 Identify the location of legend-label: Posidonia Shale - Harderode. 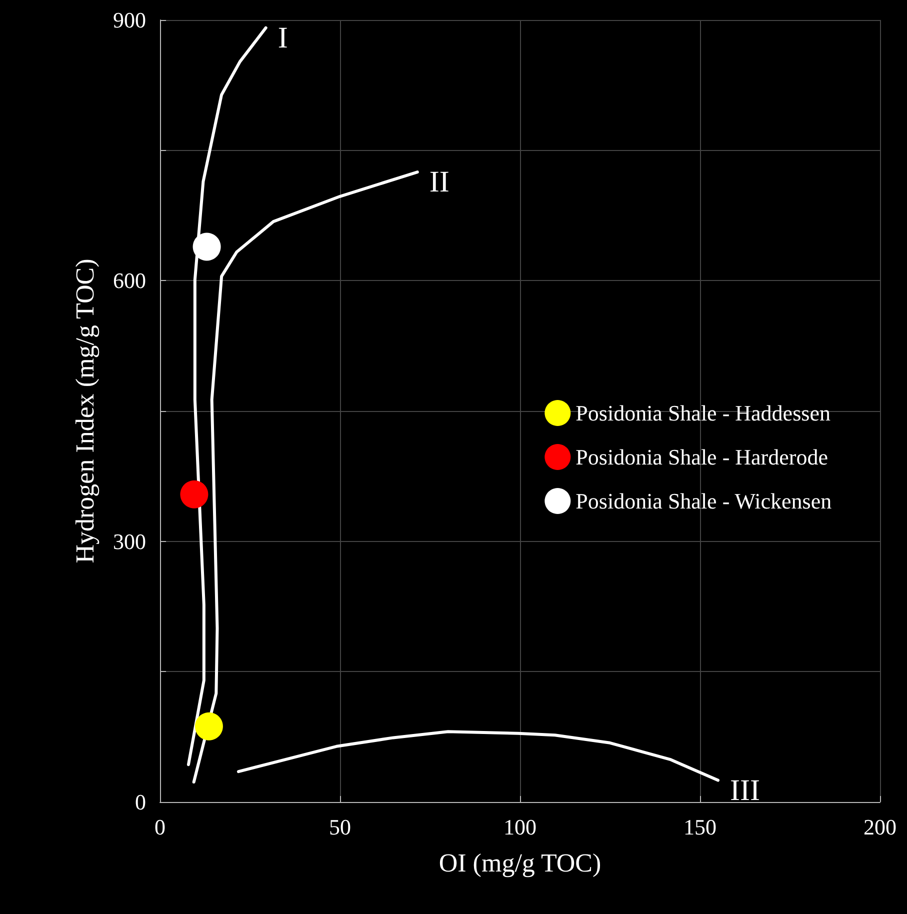
(702, 457).